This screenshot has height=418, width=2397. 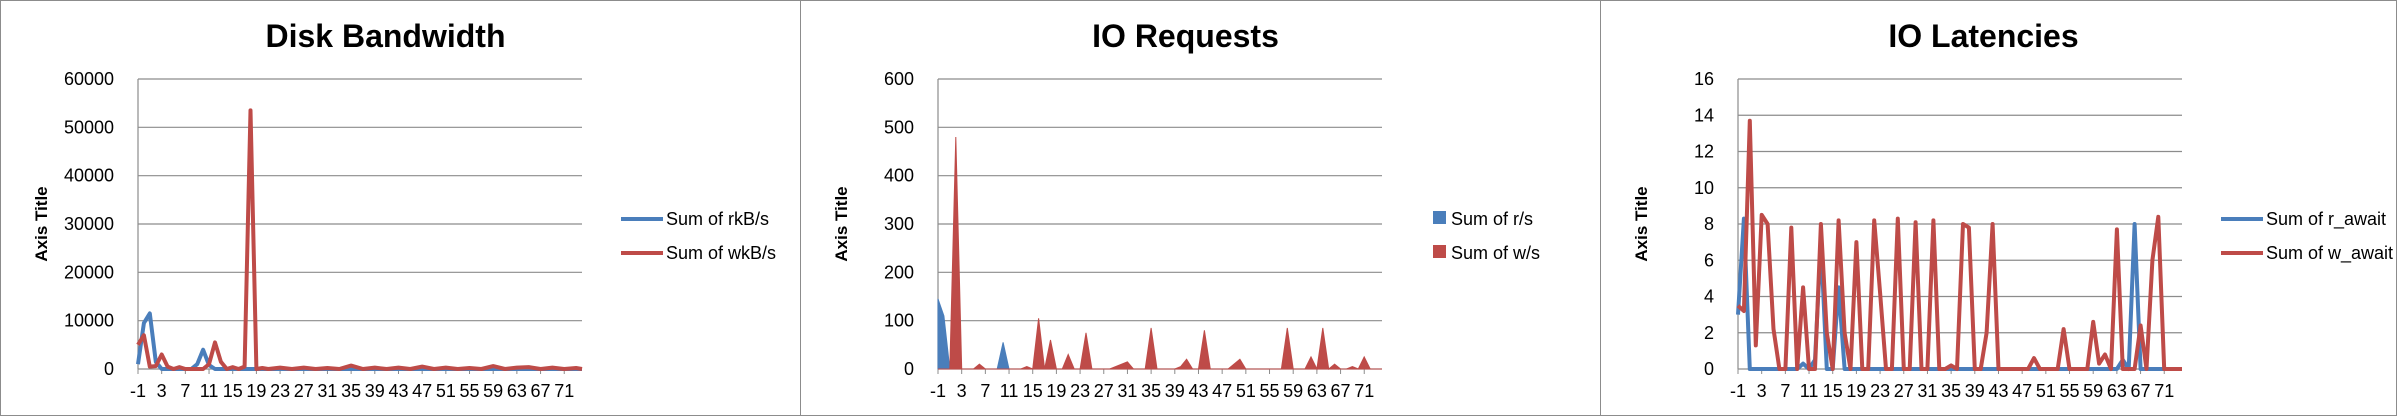 What do you see at coordinates (1959, 244) in the screenshot?
I see `series-line-sum-of-w-await` at bounding box center [1959, 244].